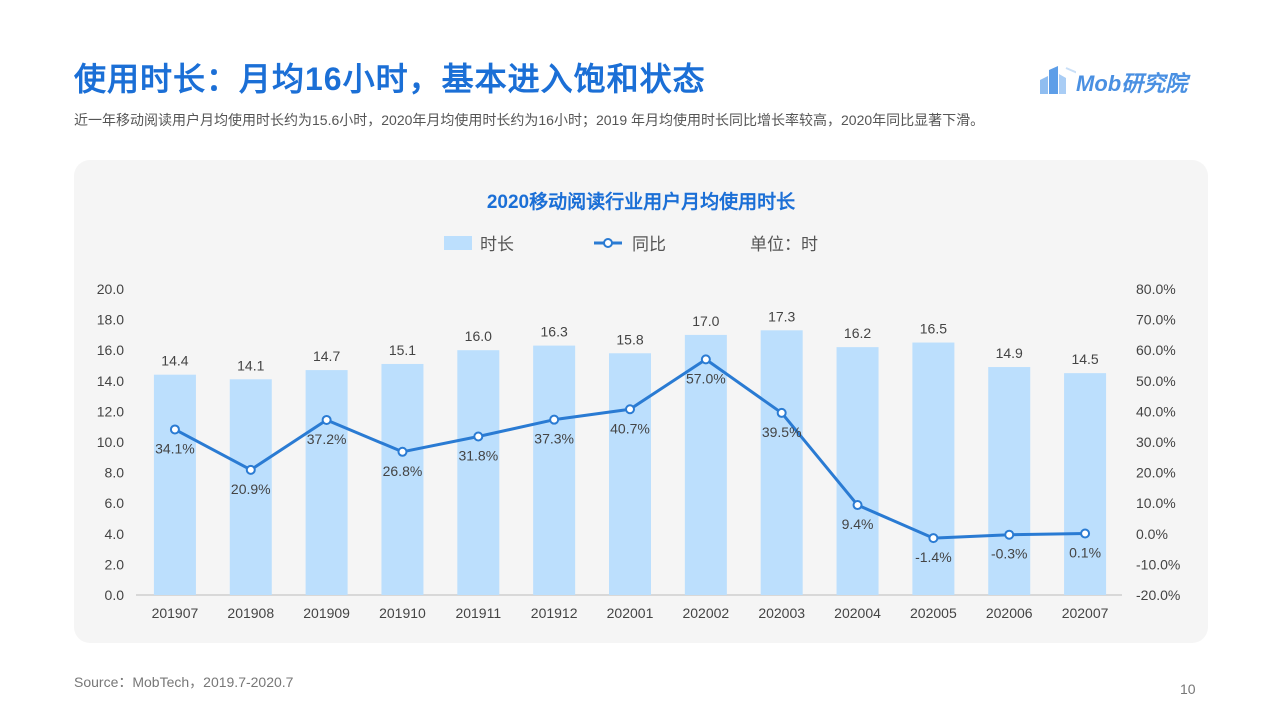 This screenshot has height=720, width=1280. I want to click on y-right-tick-label: 50.0%, so click(1156, 381).